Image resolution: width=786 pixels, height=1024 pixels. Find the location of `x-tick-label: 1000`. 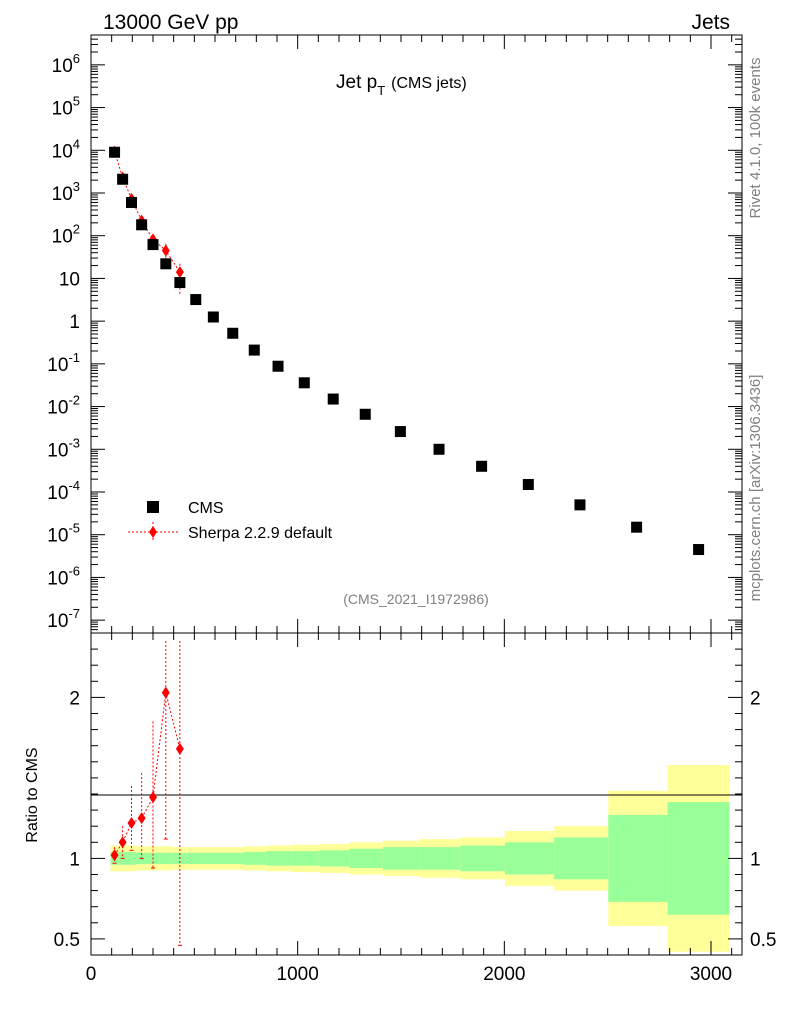

x-tick-label: 1000 is located at coordinates (298, 974).